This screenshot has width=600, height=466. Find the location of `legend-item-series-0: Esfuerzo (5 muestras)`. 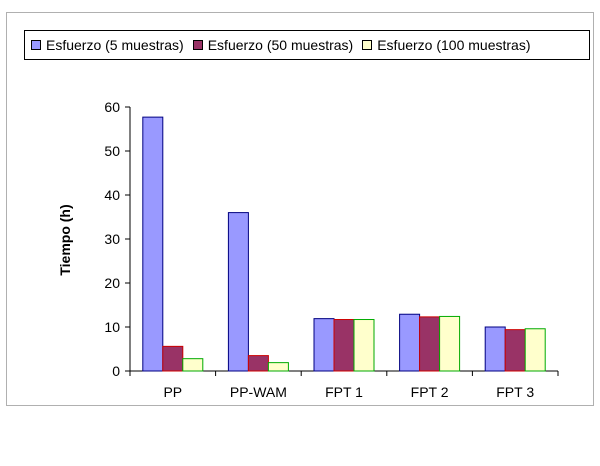

legend-item-series-0: Esfuerzo (5 muestras) is located at coordinates (107, 45).